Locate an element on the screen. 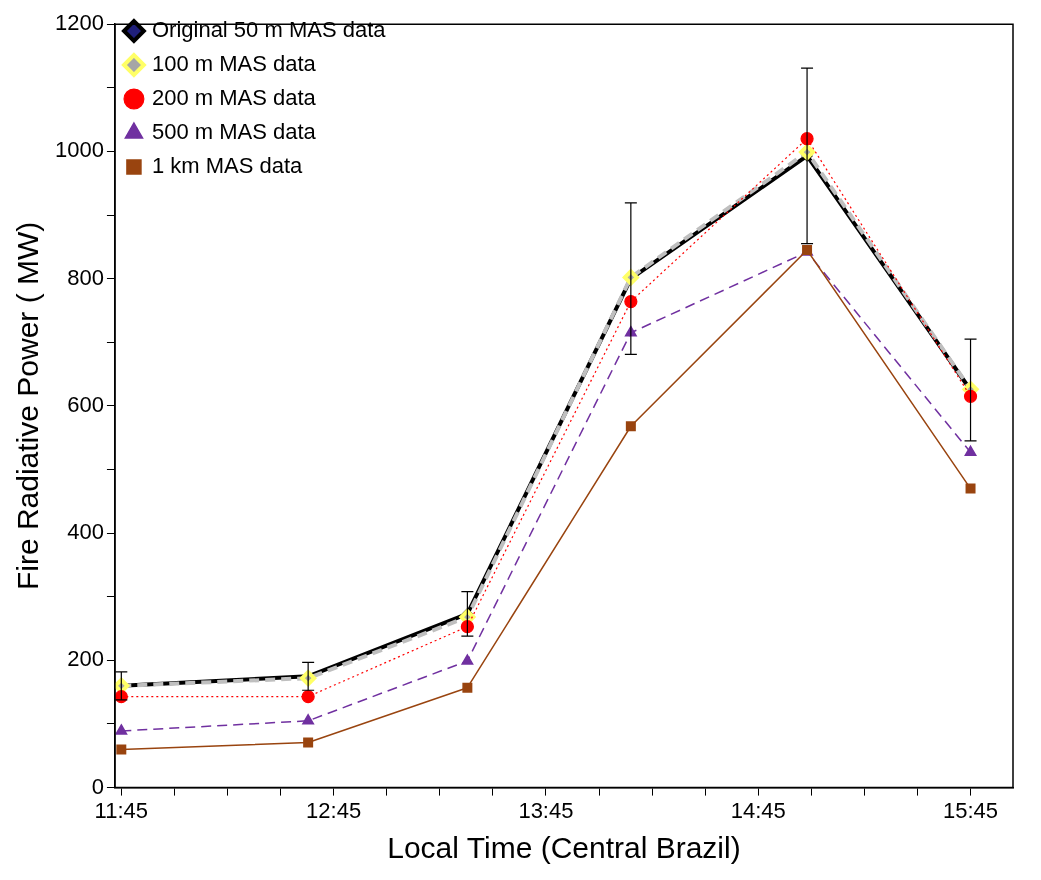  x-tick-label: 13:45 is located at coordinates (546, 810).